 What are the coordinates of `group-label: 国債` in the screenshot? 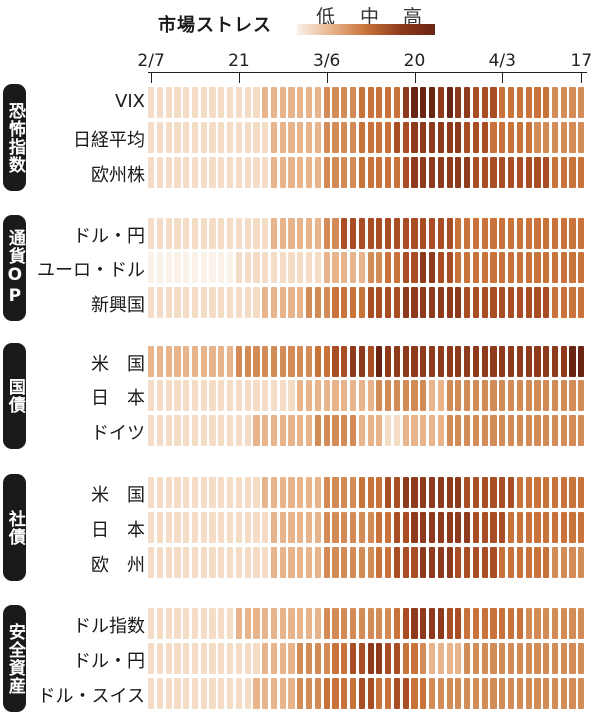 It's located at (14, 396).